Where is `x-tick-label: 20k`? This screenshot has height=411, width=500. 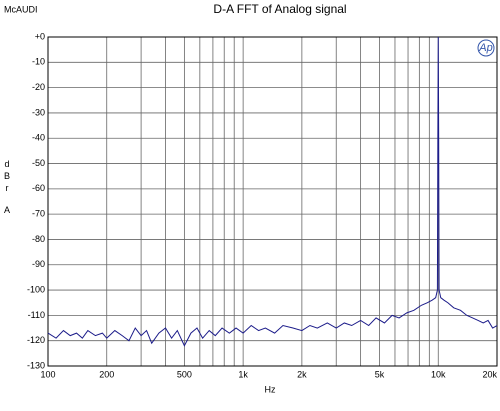 x-tick-label: 20k is located at coordinates (489, 374).